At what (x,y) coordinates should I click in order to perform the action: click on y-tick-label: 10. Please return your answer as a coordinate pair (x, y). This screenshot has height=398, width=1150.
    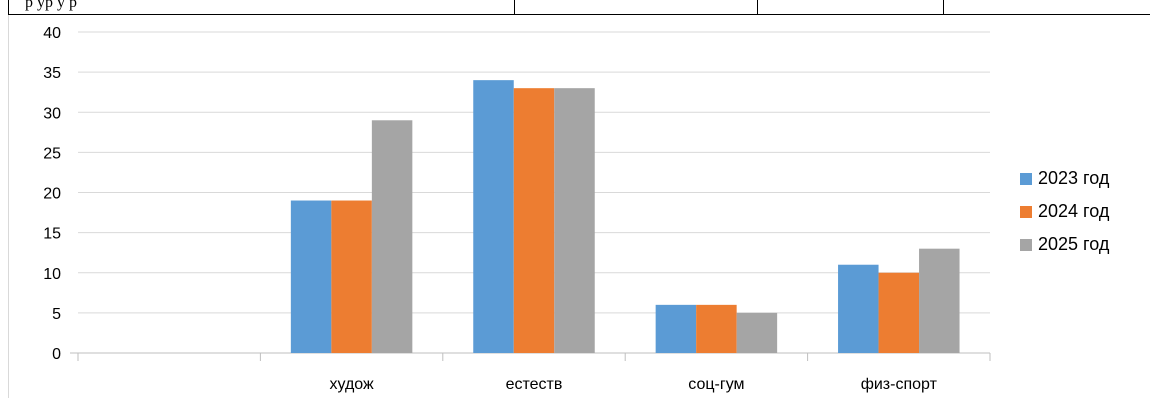
    Looking at the image, I should click on (52, 274).